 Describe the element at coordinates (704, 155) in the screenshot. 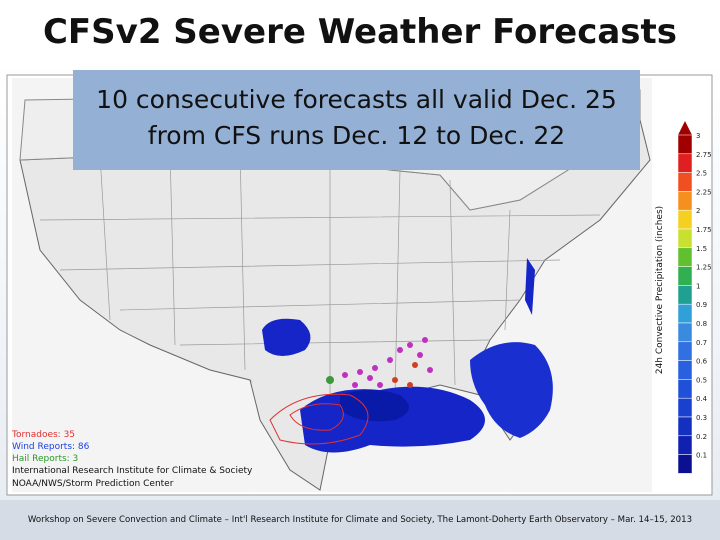

I see `colorbar-label: 2.75` at that location.